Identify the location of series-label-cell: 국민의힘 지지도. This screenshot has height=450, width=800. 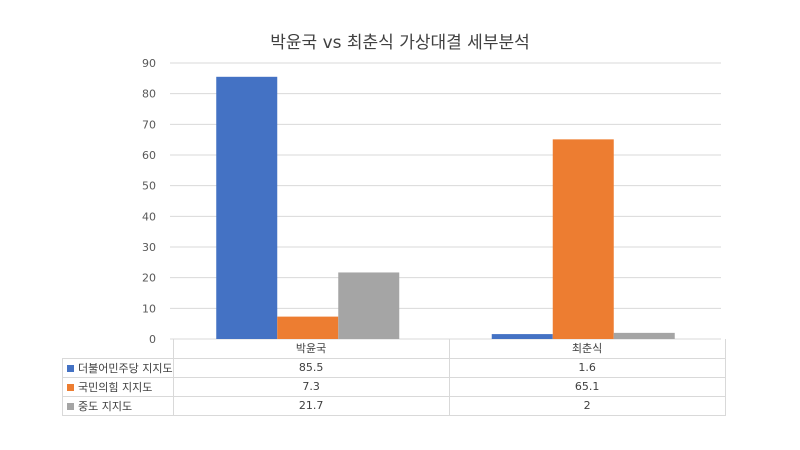
(118, 386).